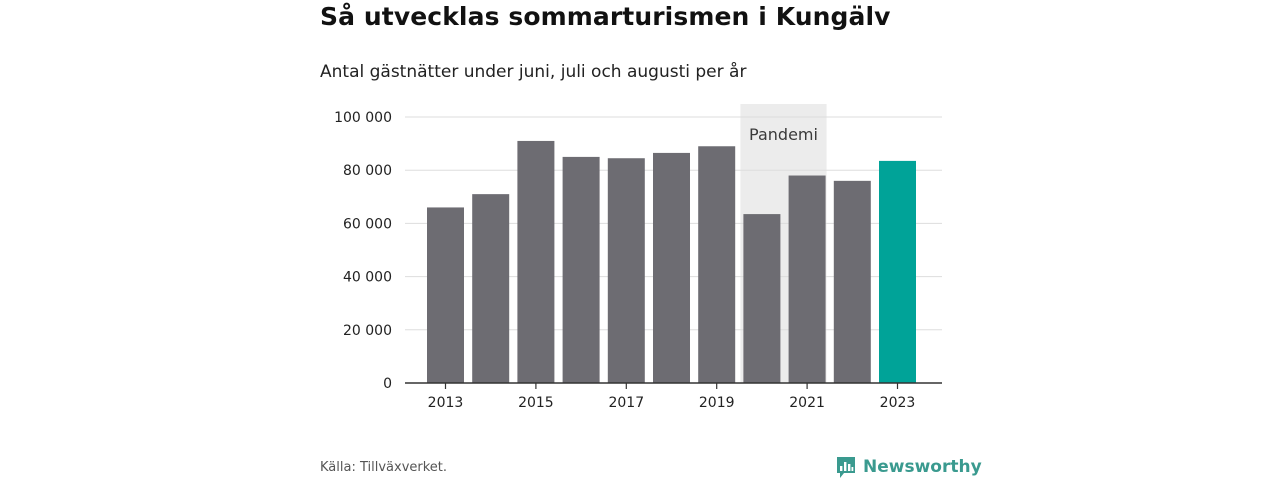  Describe the element at coordinates (846, 467) in the screenshot. I see `newsworthy-logo-icon` at that location.